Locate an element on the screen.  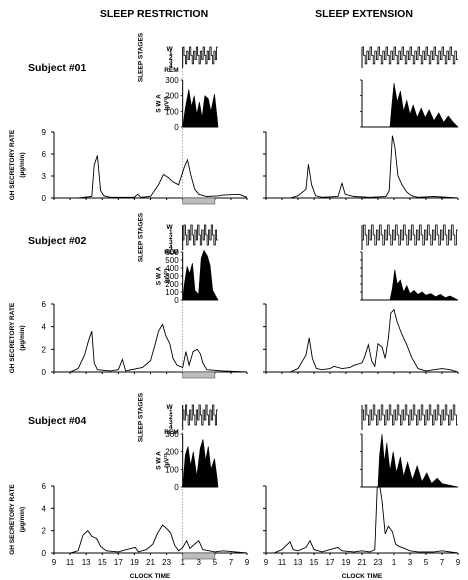
subject-label: Subject #04 is located at coordinates (57, 421).